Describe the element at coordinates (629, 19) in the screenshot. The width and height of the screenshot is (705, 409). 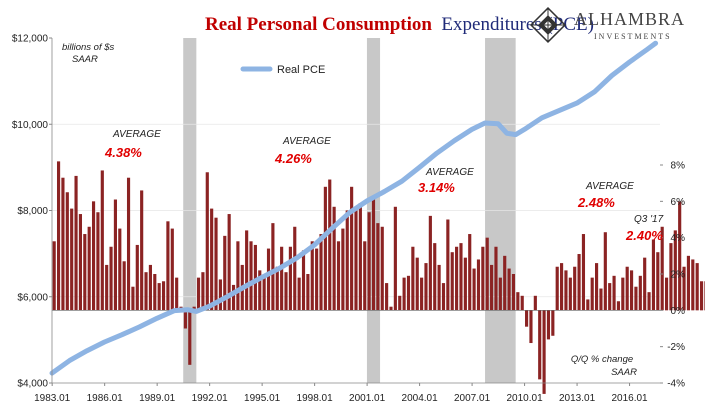
I see `brand-name: ALHAMBRA` at that location.